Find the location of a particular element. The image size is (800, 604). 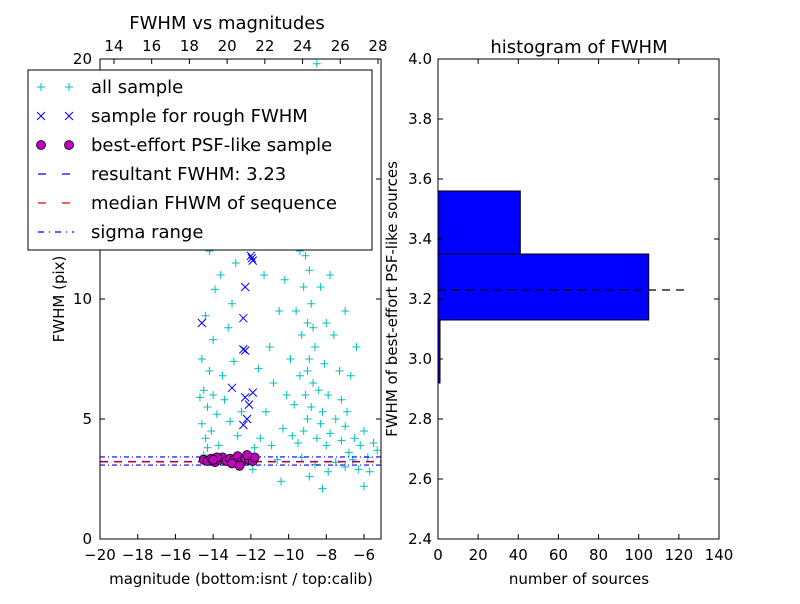

top-x-tick-label: 22 is located at coordinates (264, 46).